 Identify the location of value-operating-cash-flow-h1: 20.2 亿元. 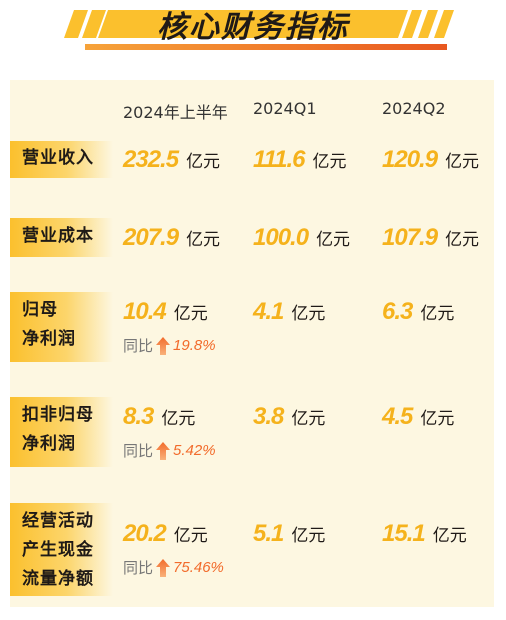
(165, 534).